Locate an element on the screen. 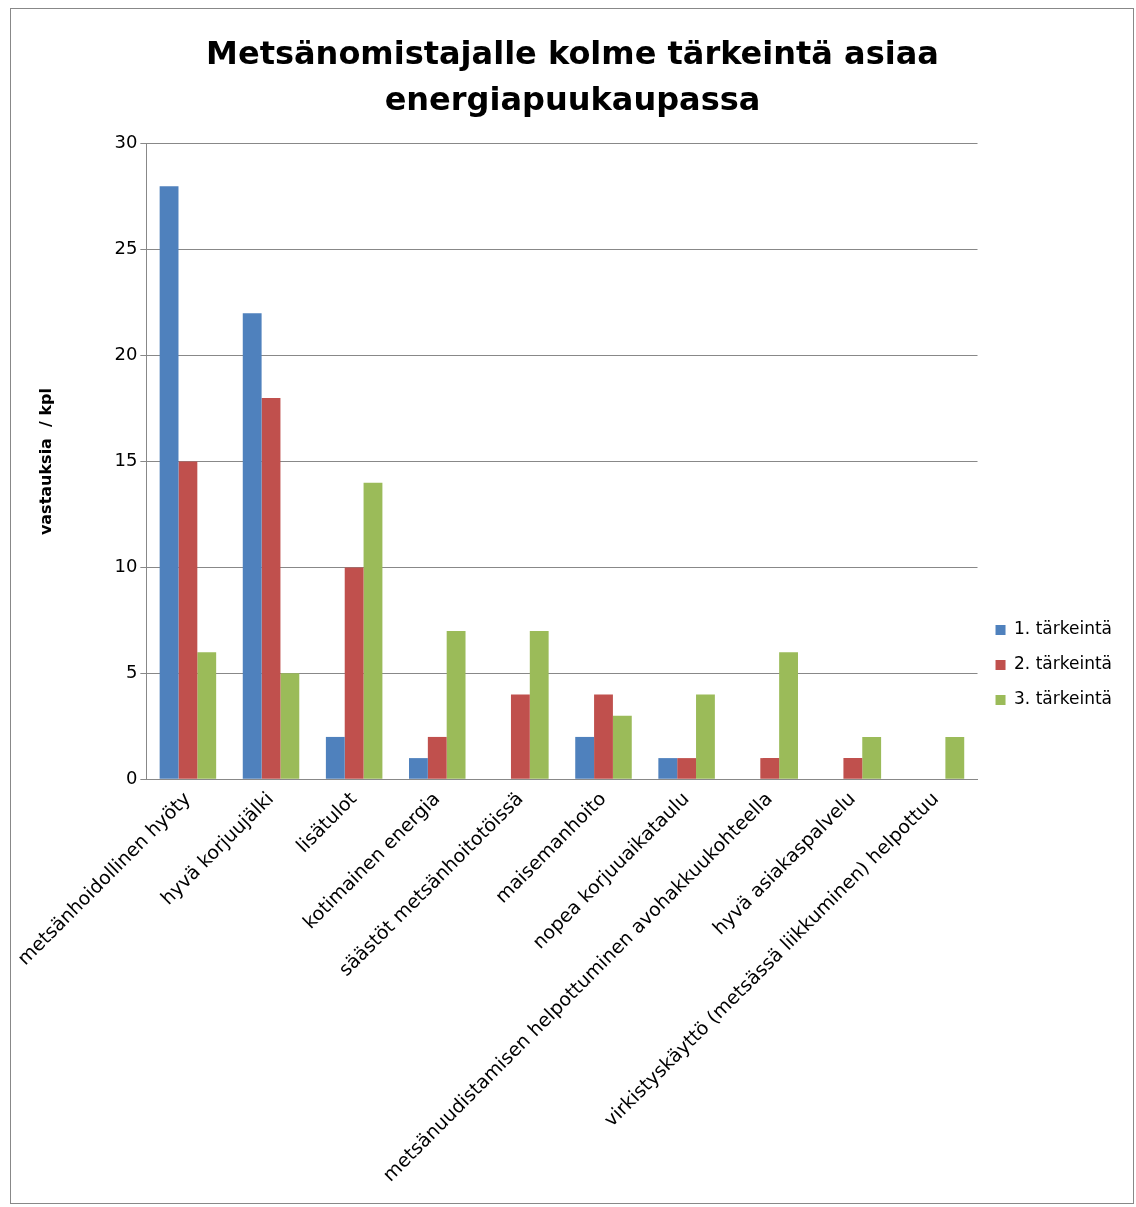  y-tick-label: 25 is located at coordinates (126, 248).